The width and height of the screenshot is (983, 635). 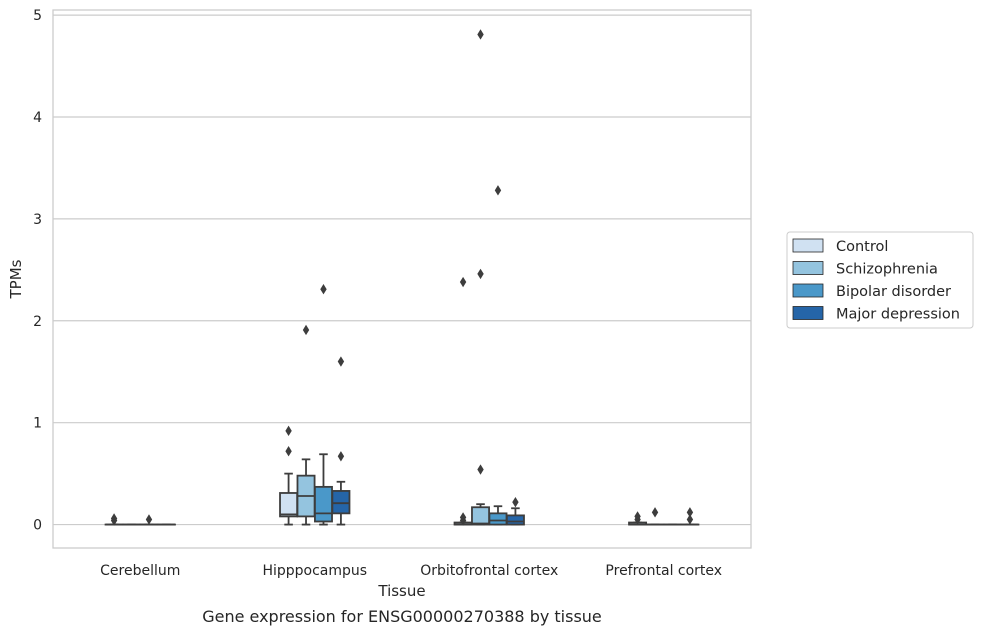 I want to click on x-tick-label: Hipppocampus, so click(x=314, y=571).